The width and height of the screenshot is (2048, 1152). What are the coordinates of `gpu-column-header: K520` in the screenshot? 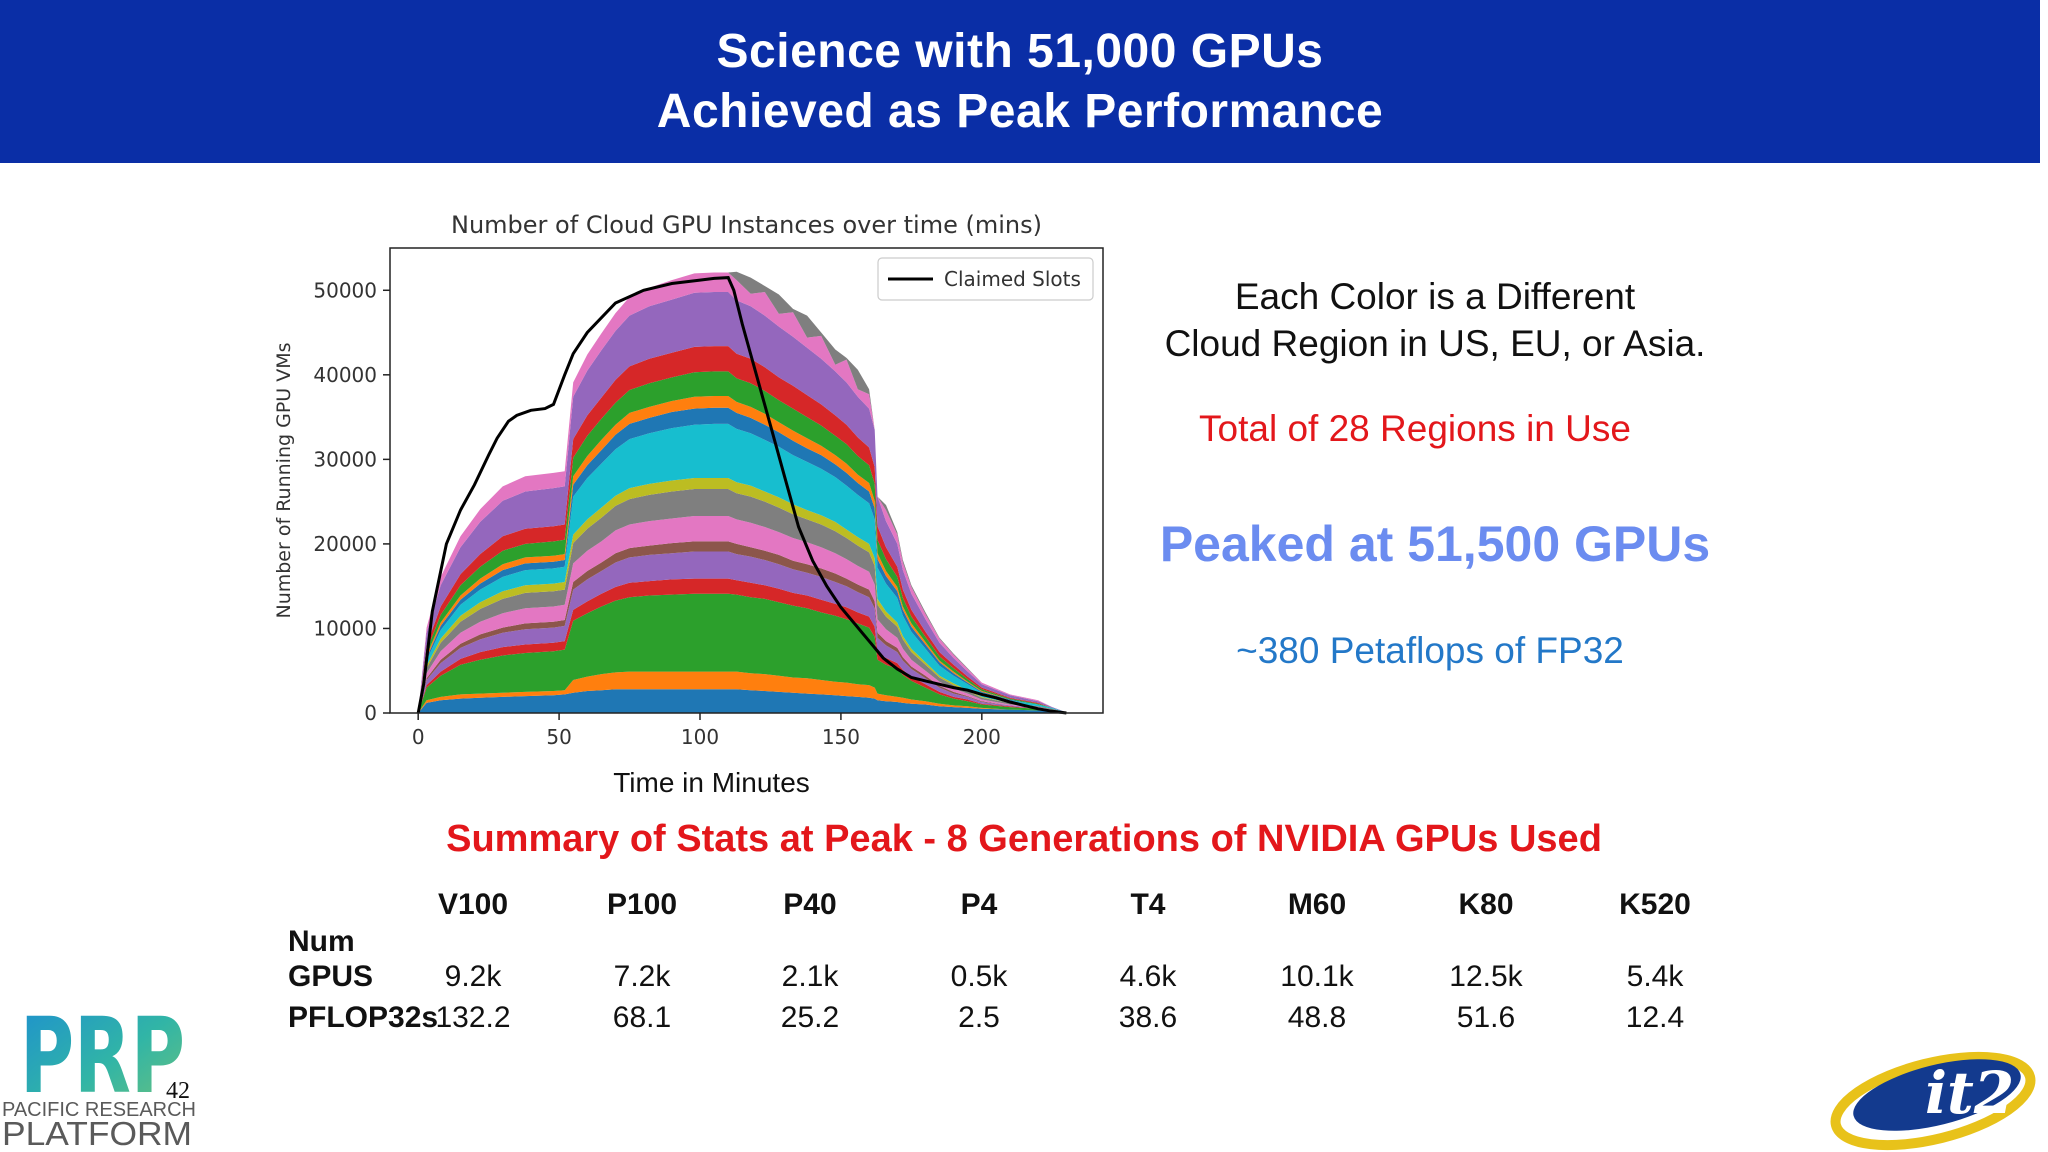 It's located at (1655, 904).